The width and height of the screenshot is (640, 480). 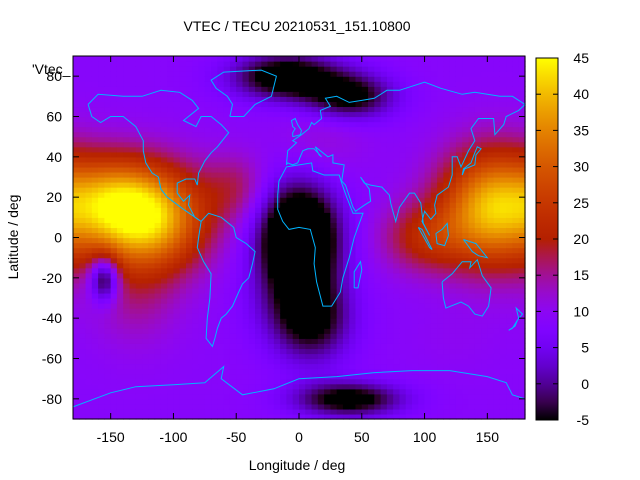 What do you see at coordinates (581, 239) in the screenshot?
I see `colorbar-tick-label: 20` at bounding box center [581, 239].